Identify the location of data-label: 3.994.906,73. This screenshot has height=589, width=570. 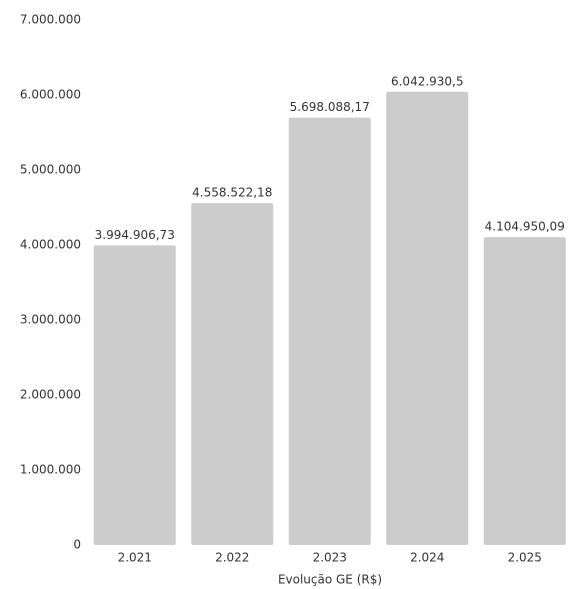
(135, 235).